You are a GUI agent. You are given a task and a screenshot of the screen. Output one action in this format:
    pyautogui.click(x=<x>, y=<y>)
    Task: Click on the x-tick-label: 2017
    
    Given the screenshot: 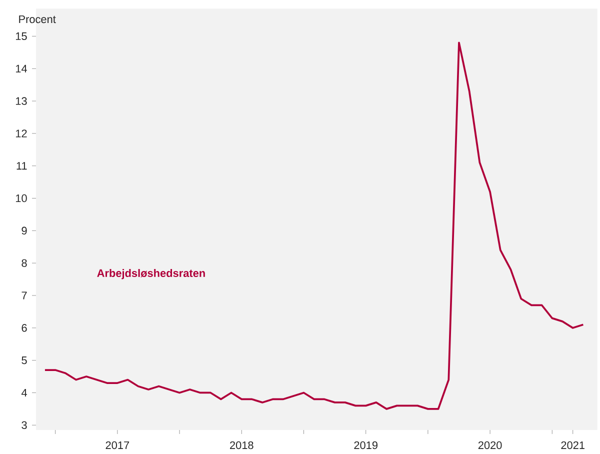 What is the action you would take?
    pyautogui.click(x=118, y=445)
    